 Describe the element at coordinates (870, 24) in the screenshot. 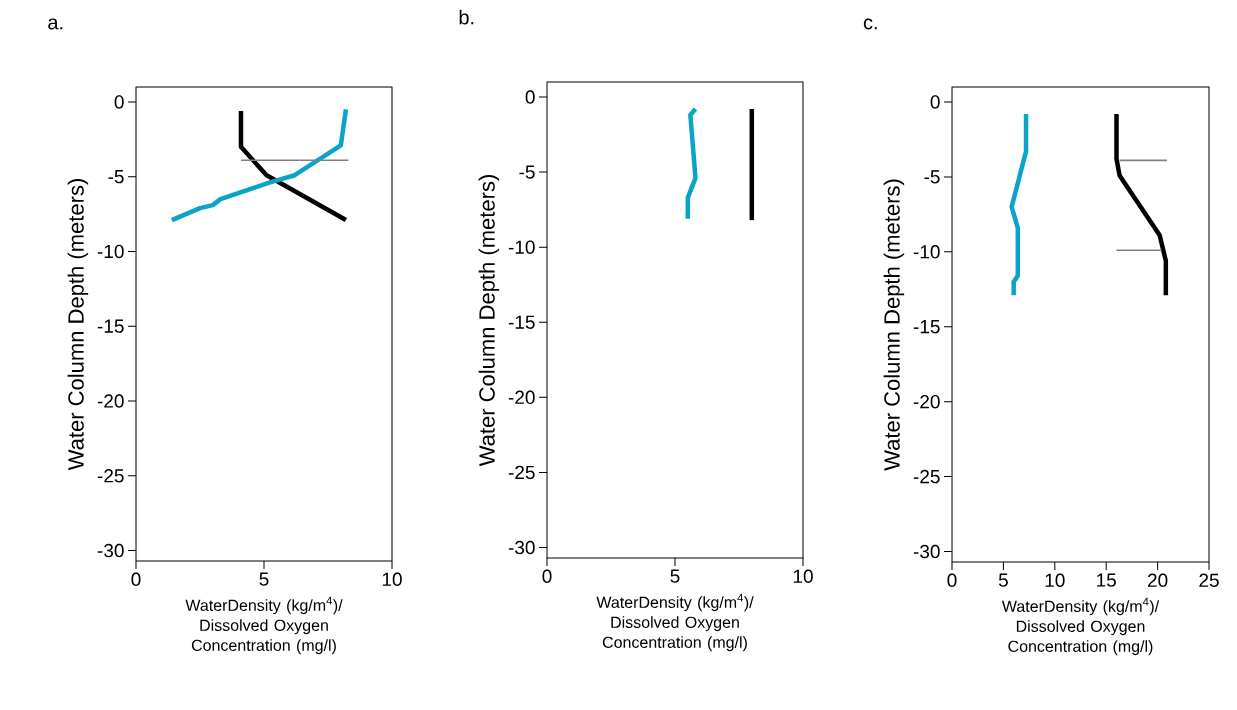

I see `chart-title: c.` at that location.